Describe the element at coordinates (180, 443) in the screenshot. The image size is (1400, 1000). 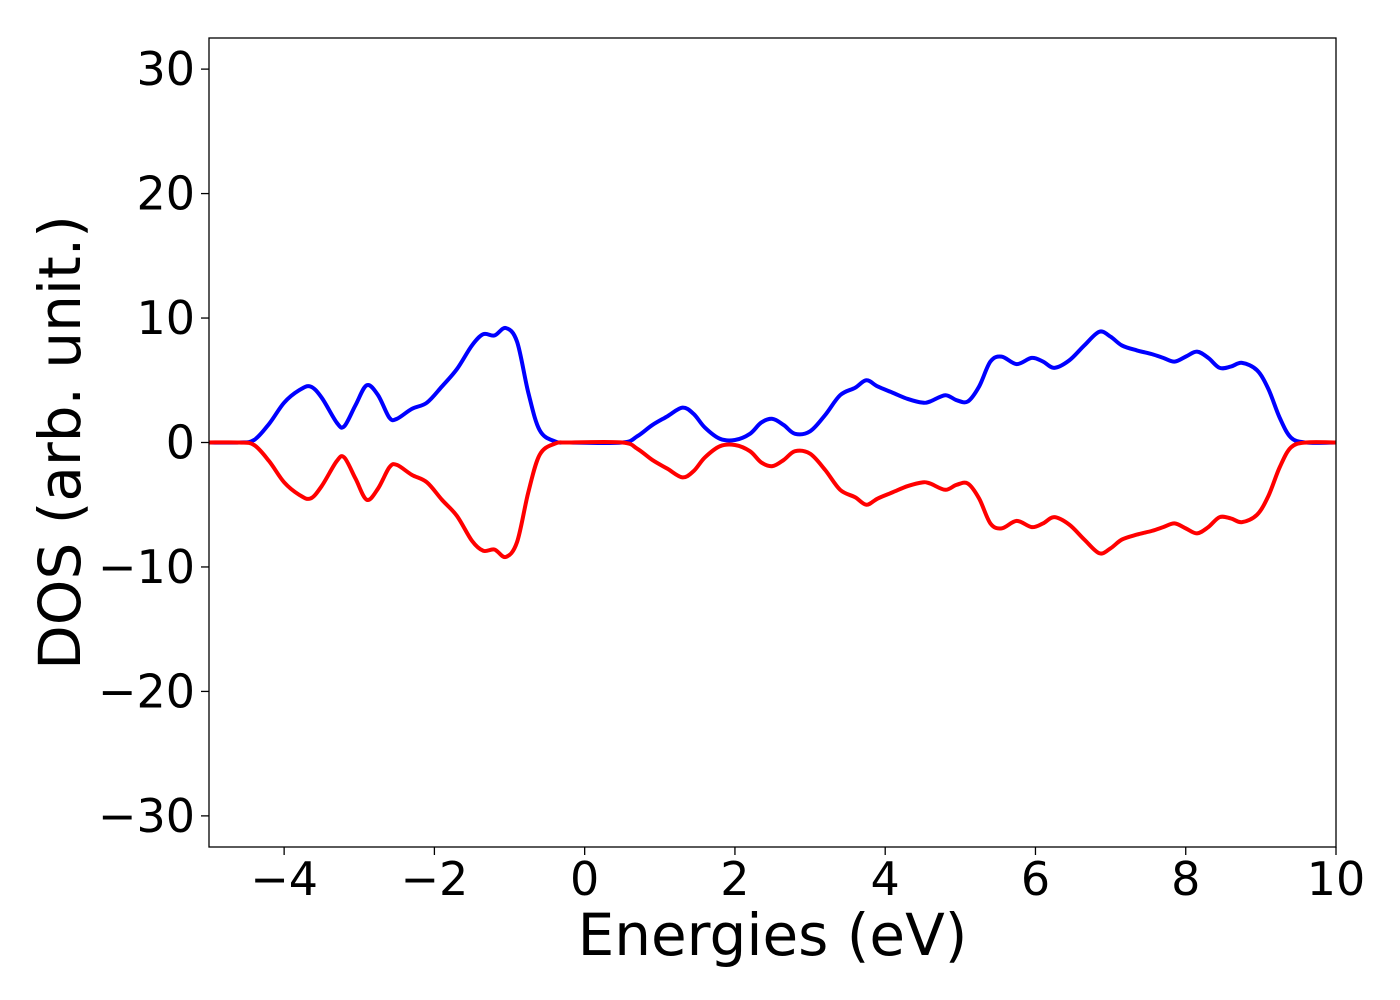
I see `y-tick-label: 0` at that location.